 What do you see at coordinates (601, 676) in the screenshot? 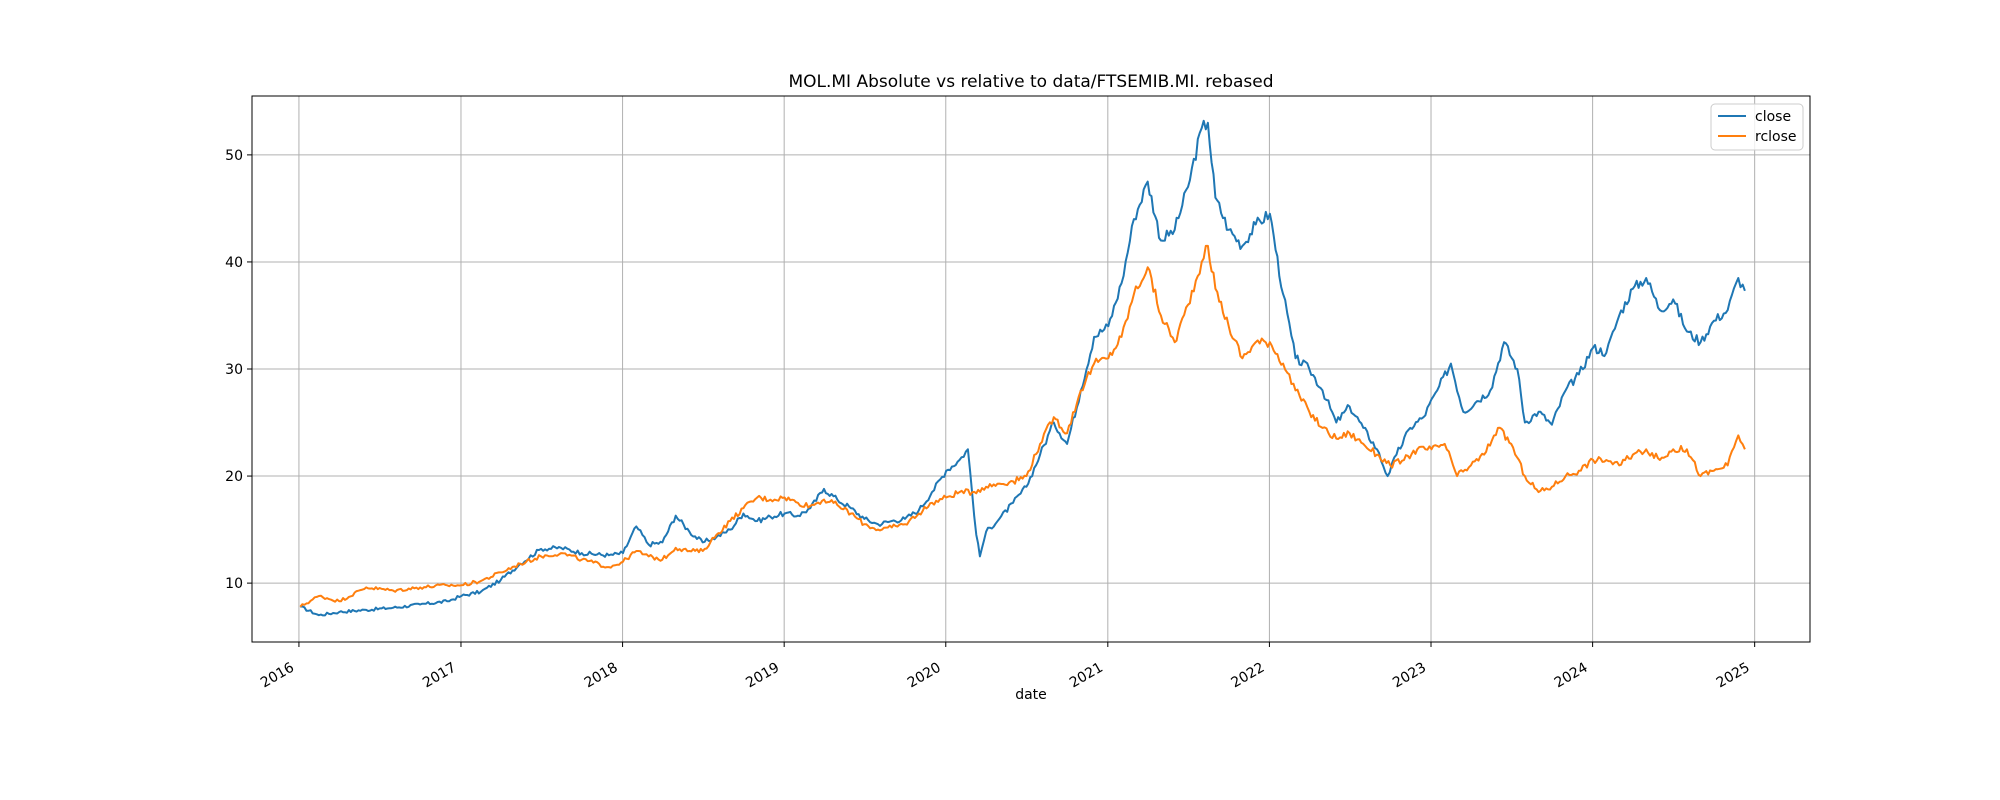
I see `x-tick-label: 2018` at bounding box center [601, 676].